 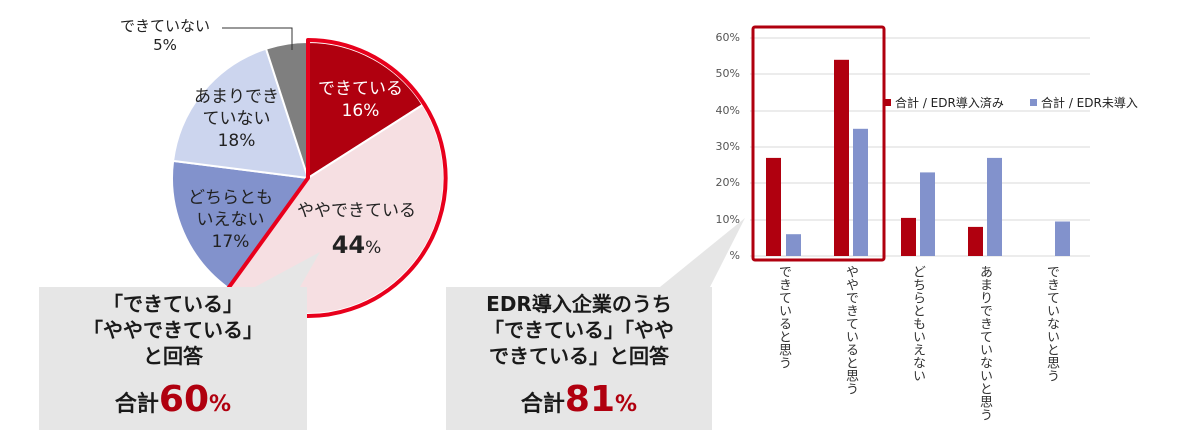 I want to click on pie-label-value: 16%, so click(x=360, y=111).